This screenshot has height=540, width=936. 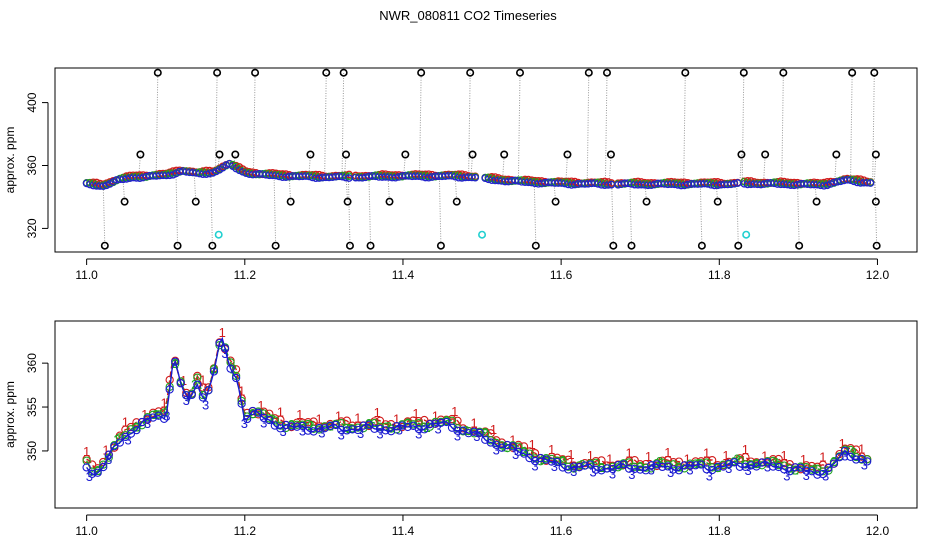 I want to click on x-axis: 11.0 11.2 11.4 11.6 11.8 12.0, so click(x=482, y=526).